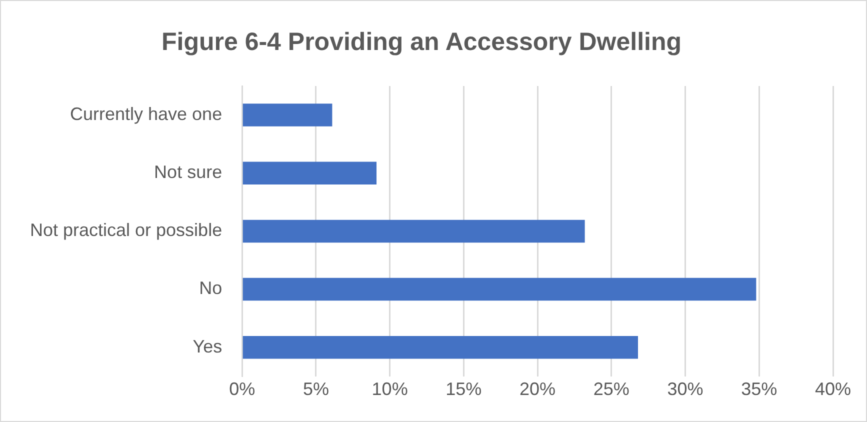 This screenshot has height=422, width=867. What do you see at coordinates (390, 389) in the screenshot?
I see `x-tick-label: 10%` at bounding box center [390, 389].